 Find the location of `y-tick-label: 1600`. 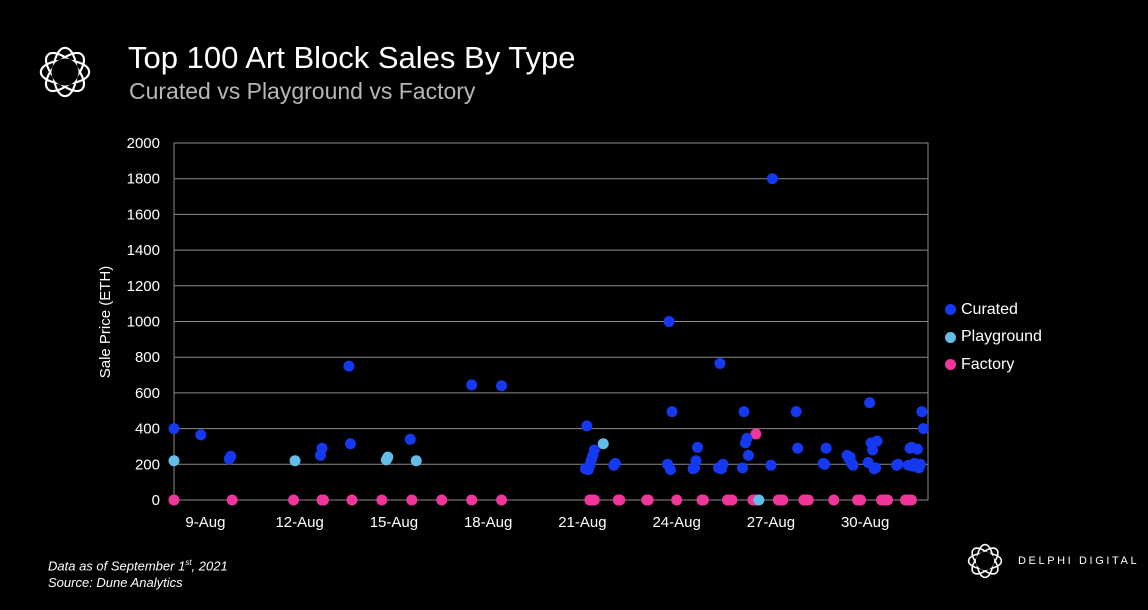

y-tick-label: 1600 is located at coordinates (143, 214).